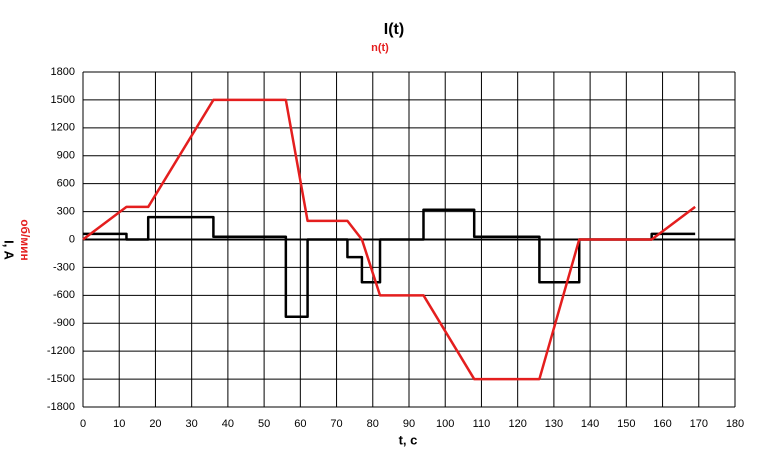 The height and width of the screenshot is (459, 760). What do you see at coordinates (61, 379) in the screenshot?
I see `y-tick-label: -1500` at bounding box center [61, 379].